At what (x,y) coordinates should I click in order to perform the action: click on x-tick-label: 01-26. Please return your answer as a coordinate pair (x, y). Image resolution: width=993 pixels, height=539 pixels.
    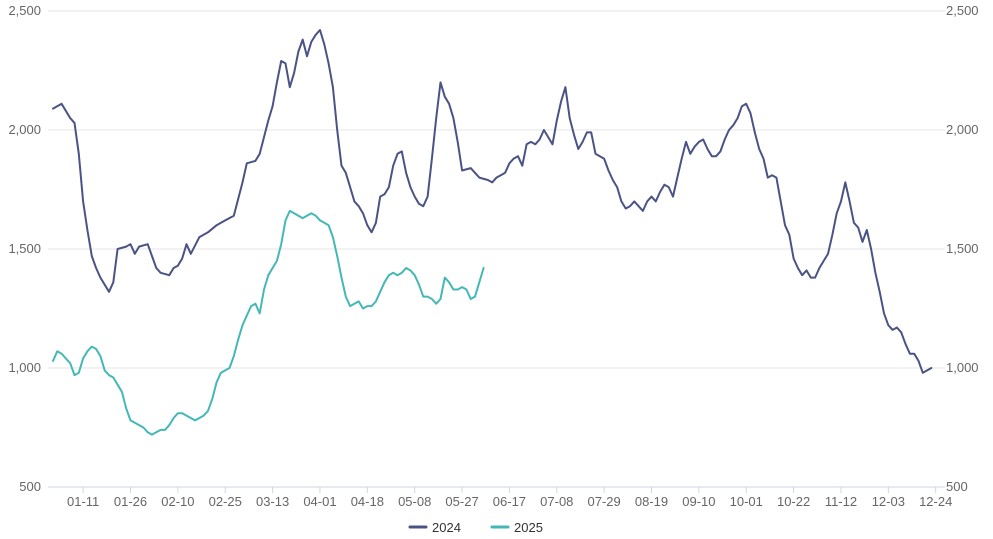
    Looking at the image, I should click on (130, 501).